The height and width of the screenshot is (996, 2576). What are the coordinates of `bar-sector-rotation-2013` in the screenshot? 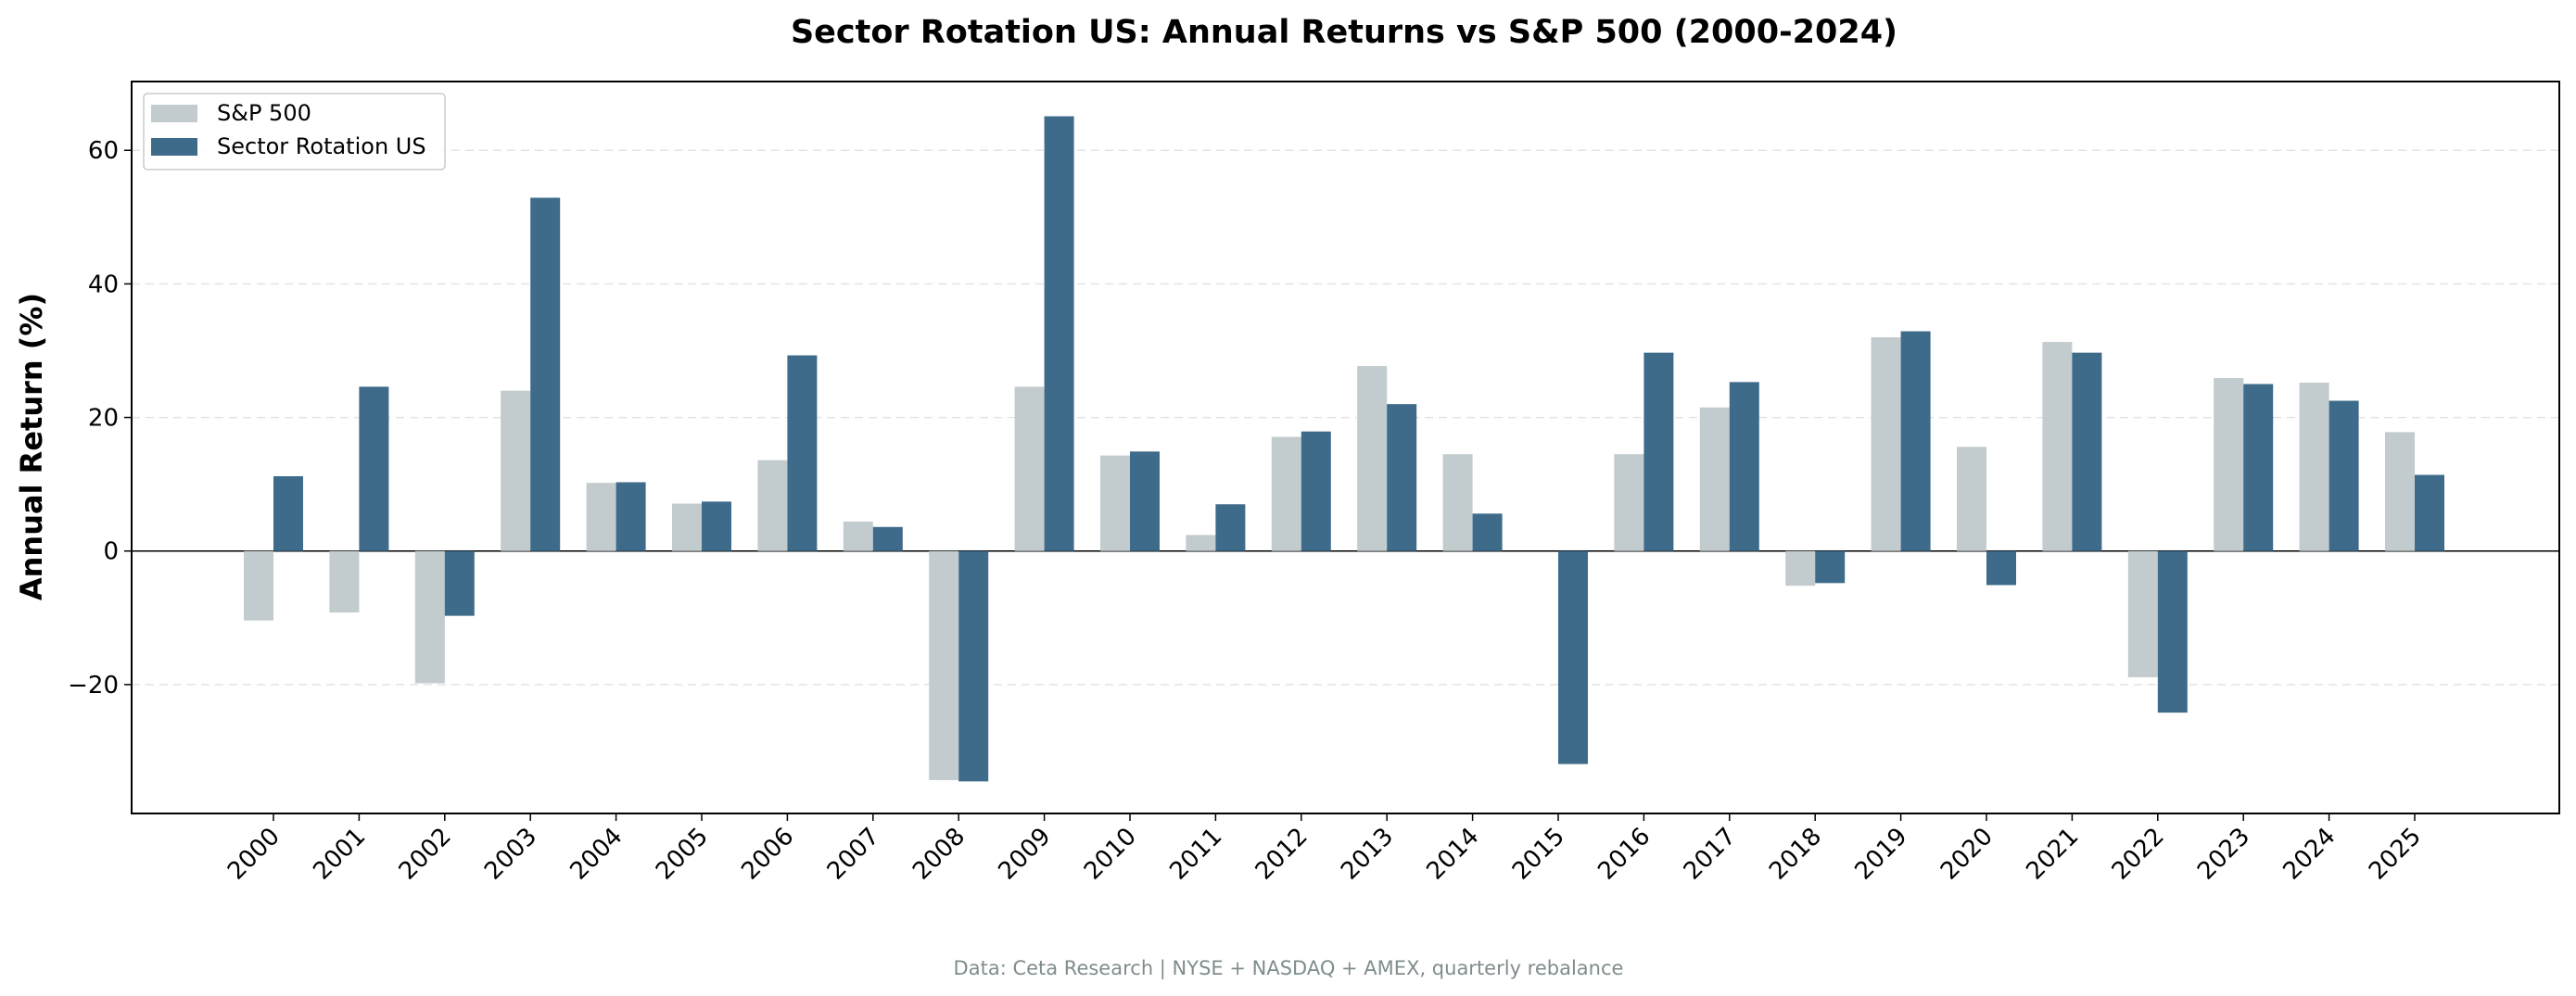 It's located at (1402, 477).